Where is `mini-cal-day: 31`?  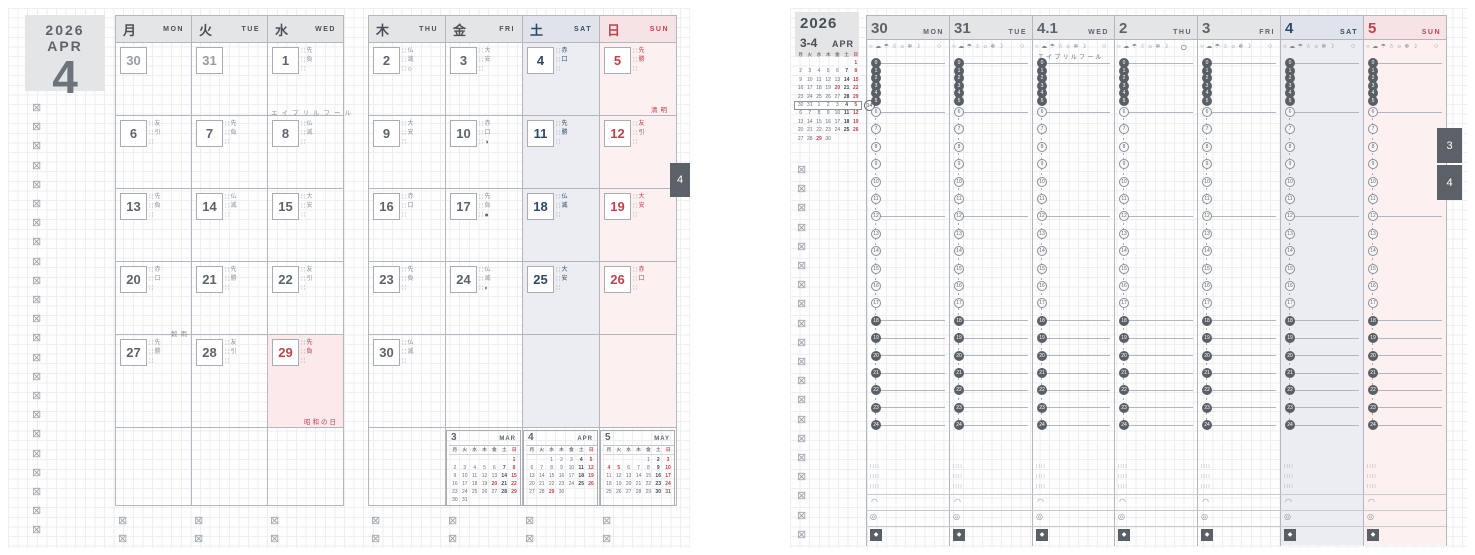 mini-cal-day: 31 is located at coordinates (464, 500).